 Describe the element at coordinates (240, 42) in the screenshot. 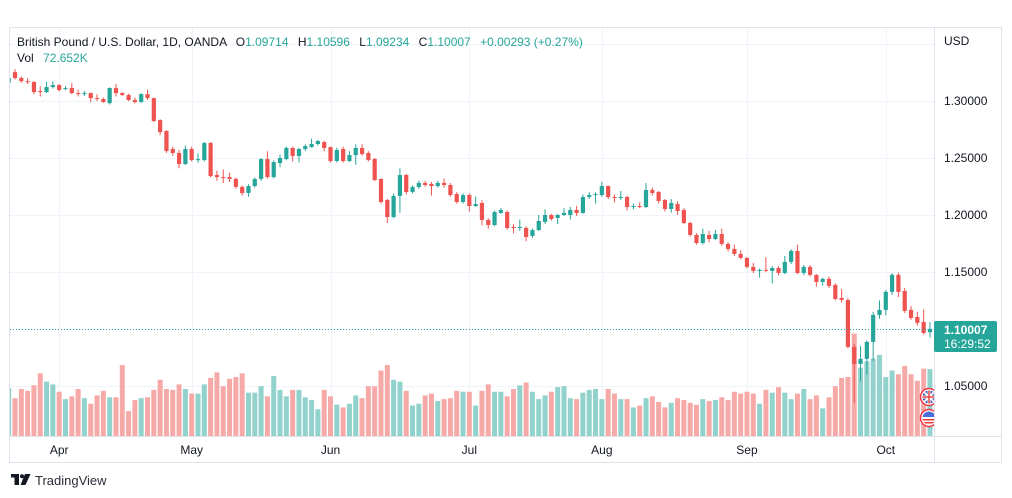

I see `ohlc-open-label: O` at that location.